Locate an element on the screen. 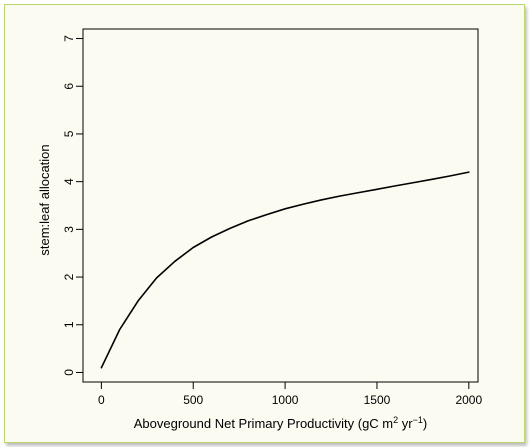  y-axis: 0 1 2 3 4 5 6 7 is located at coordinates (73, 205).